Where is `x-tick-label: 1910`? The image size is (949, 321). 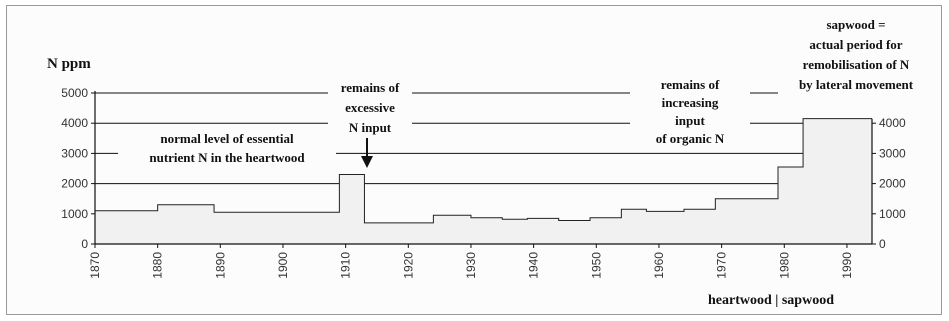
x-tick-label: 1910 is located at coordinates (346, 265).